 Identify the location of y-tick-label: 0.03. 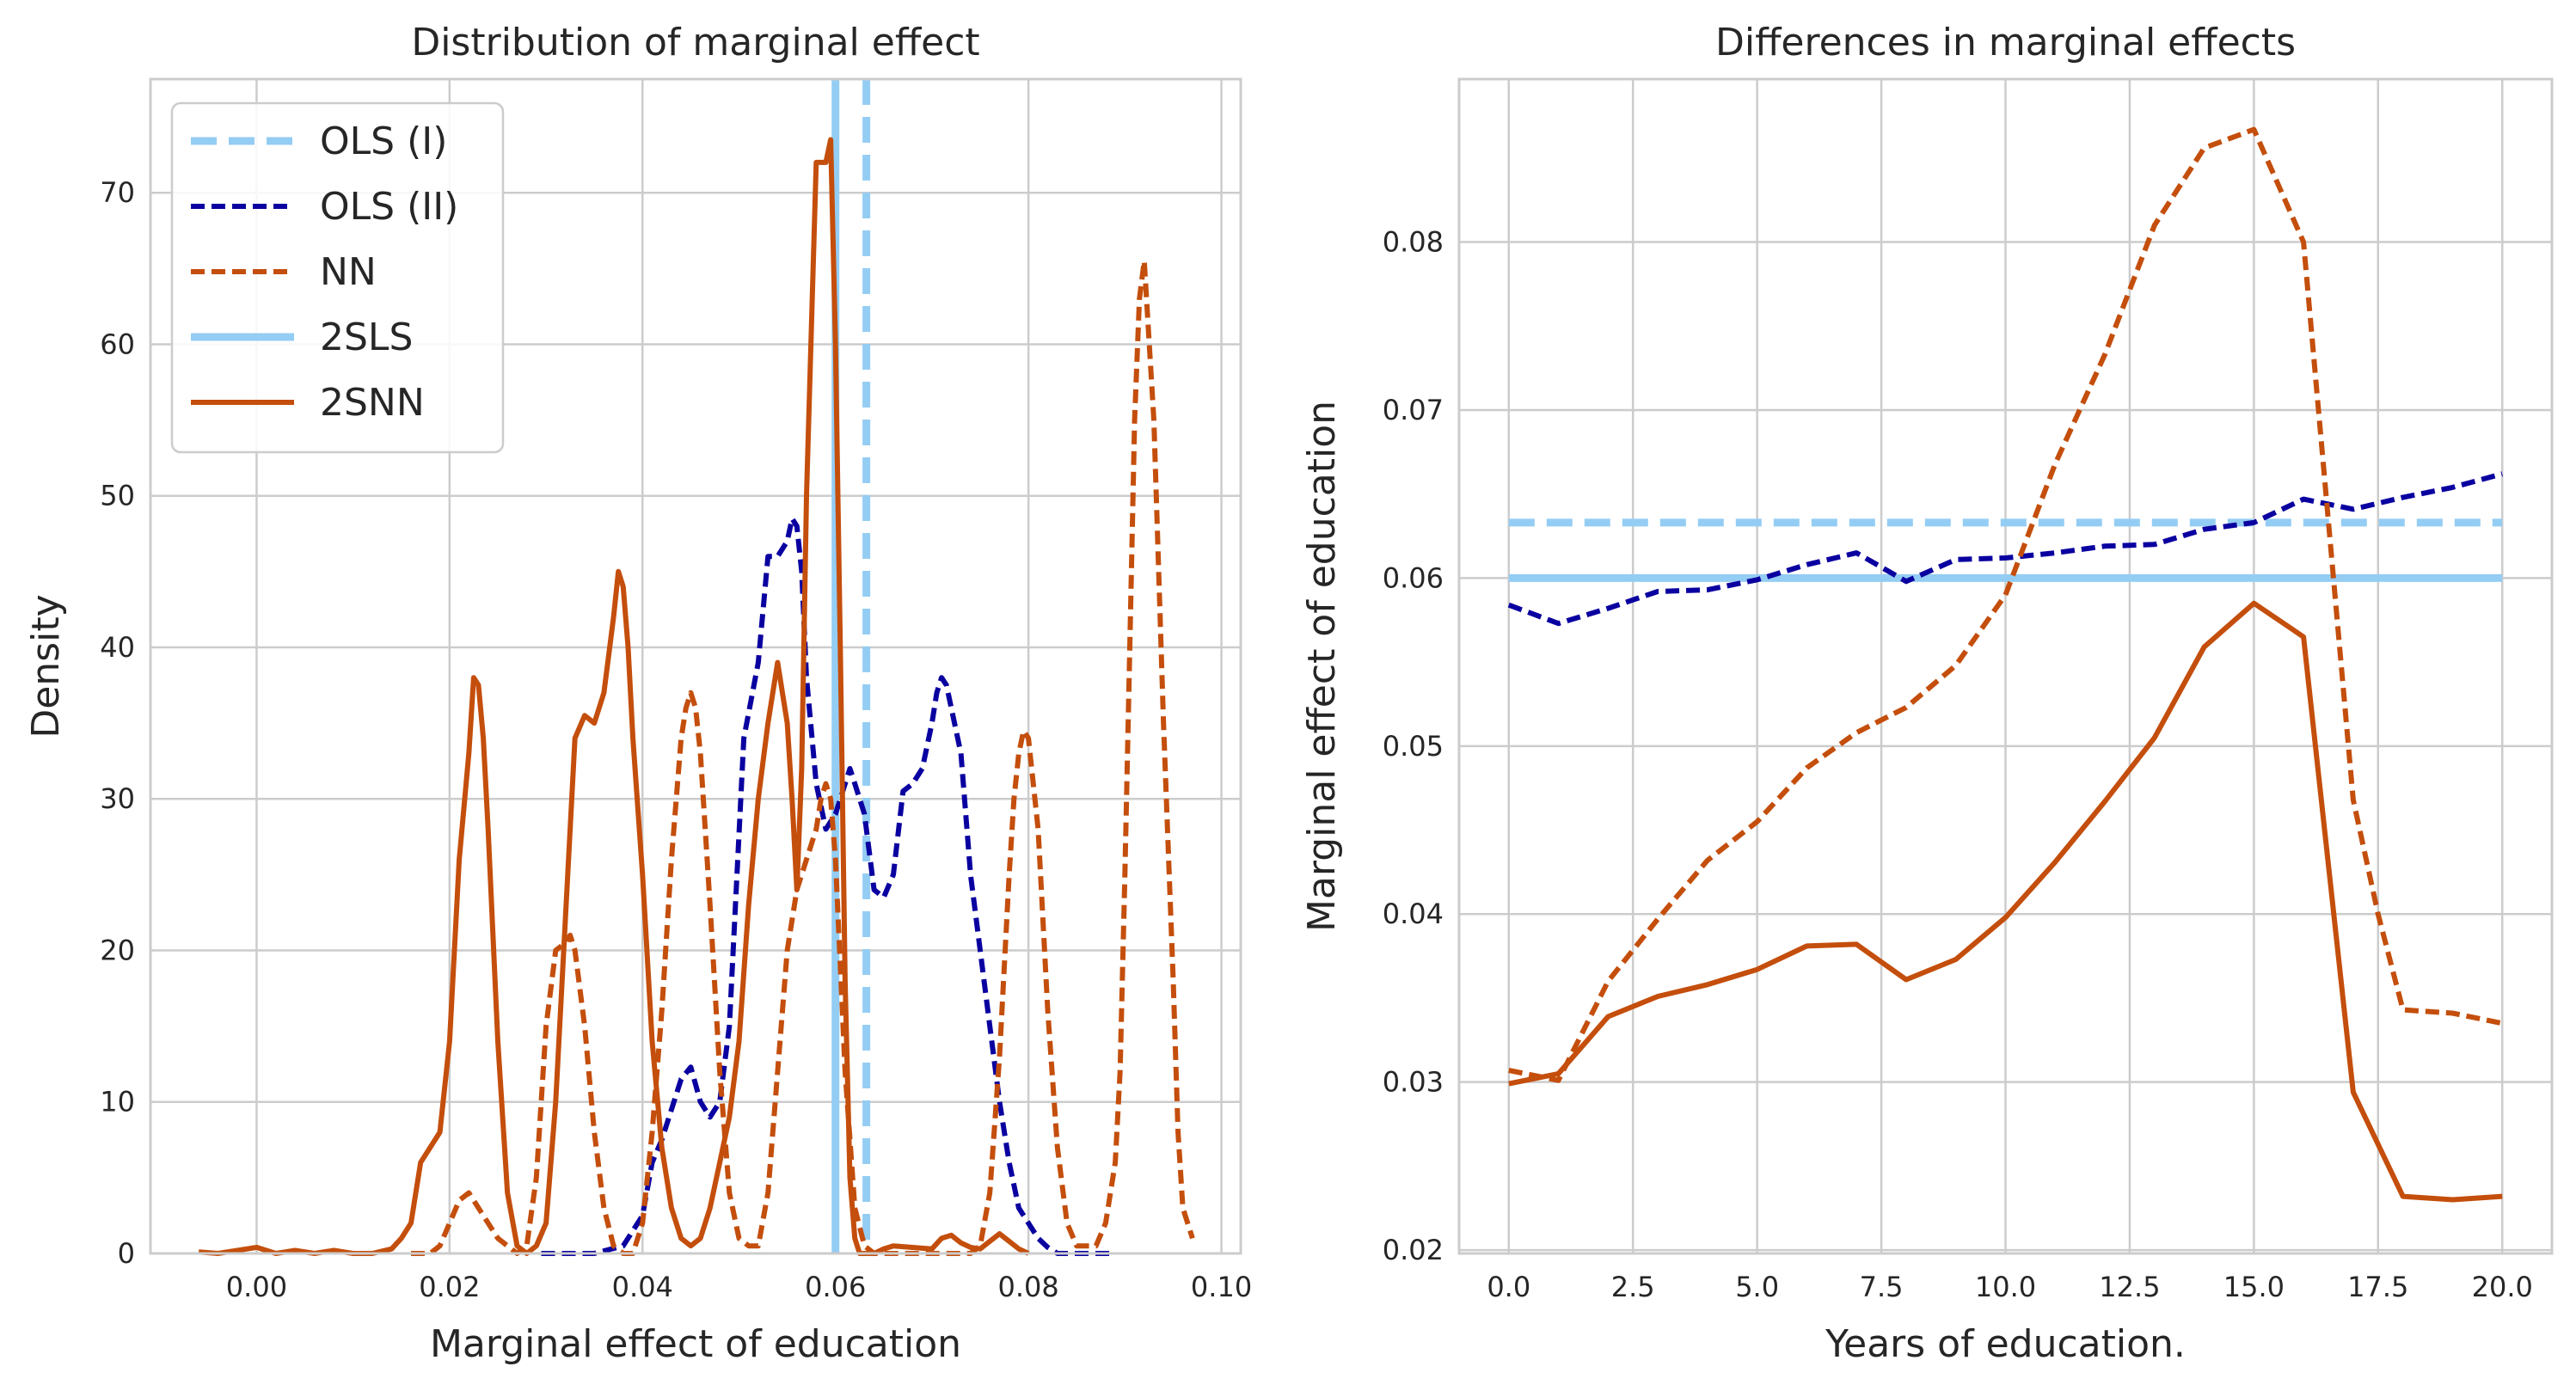
(1413, 1082).